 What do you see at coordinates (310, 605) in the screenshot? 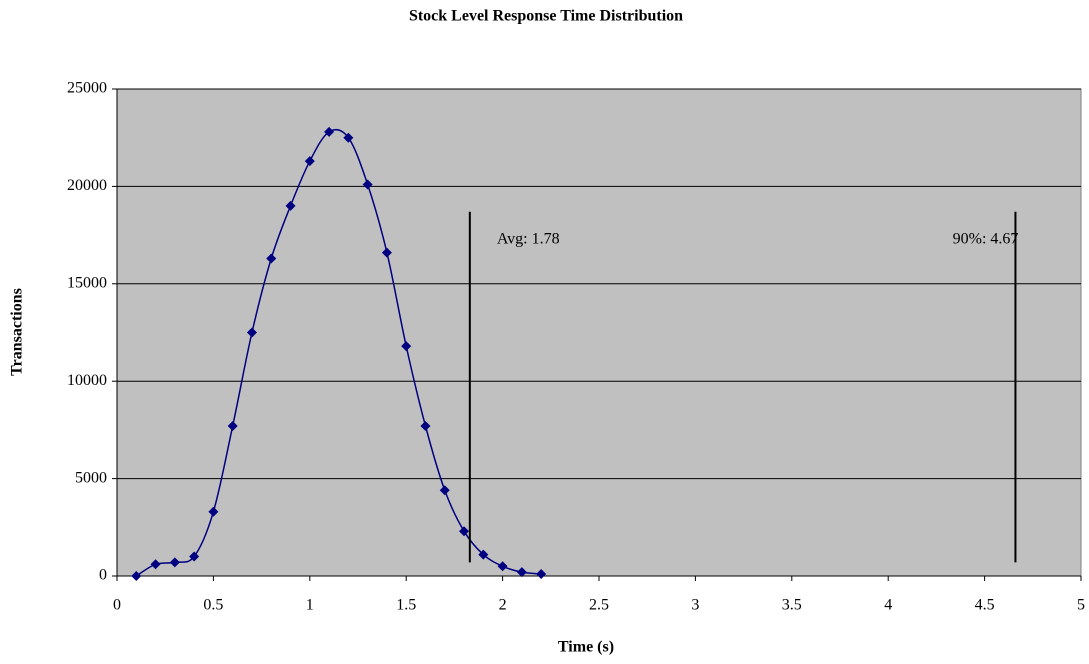
I see `x-tick-label: 1` at bounding box center [310, 605].